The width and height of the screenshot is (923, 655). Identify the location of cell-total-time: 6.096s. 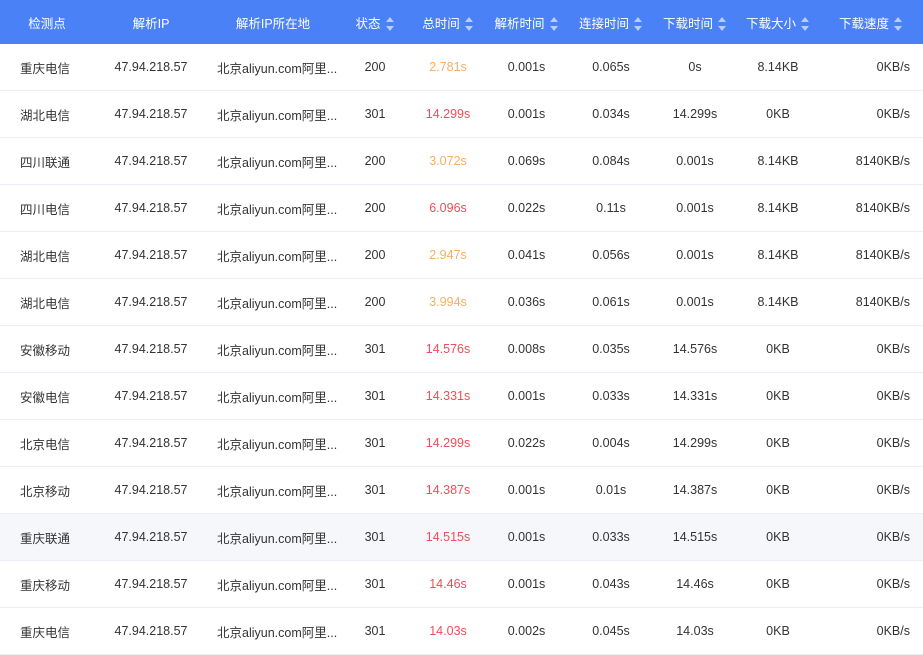
(448, 208).